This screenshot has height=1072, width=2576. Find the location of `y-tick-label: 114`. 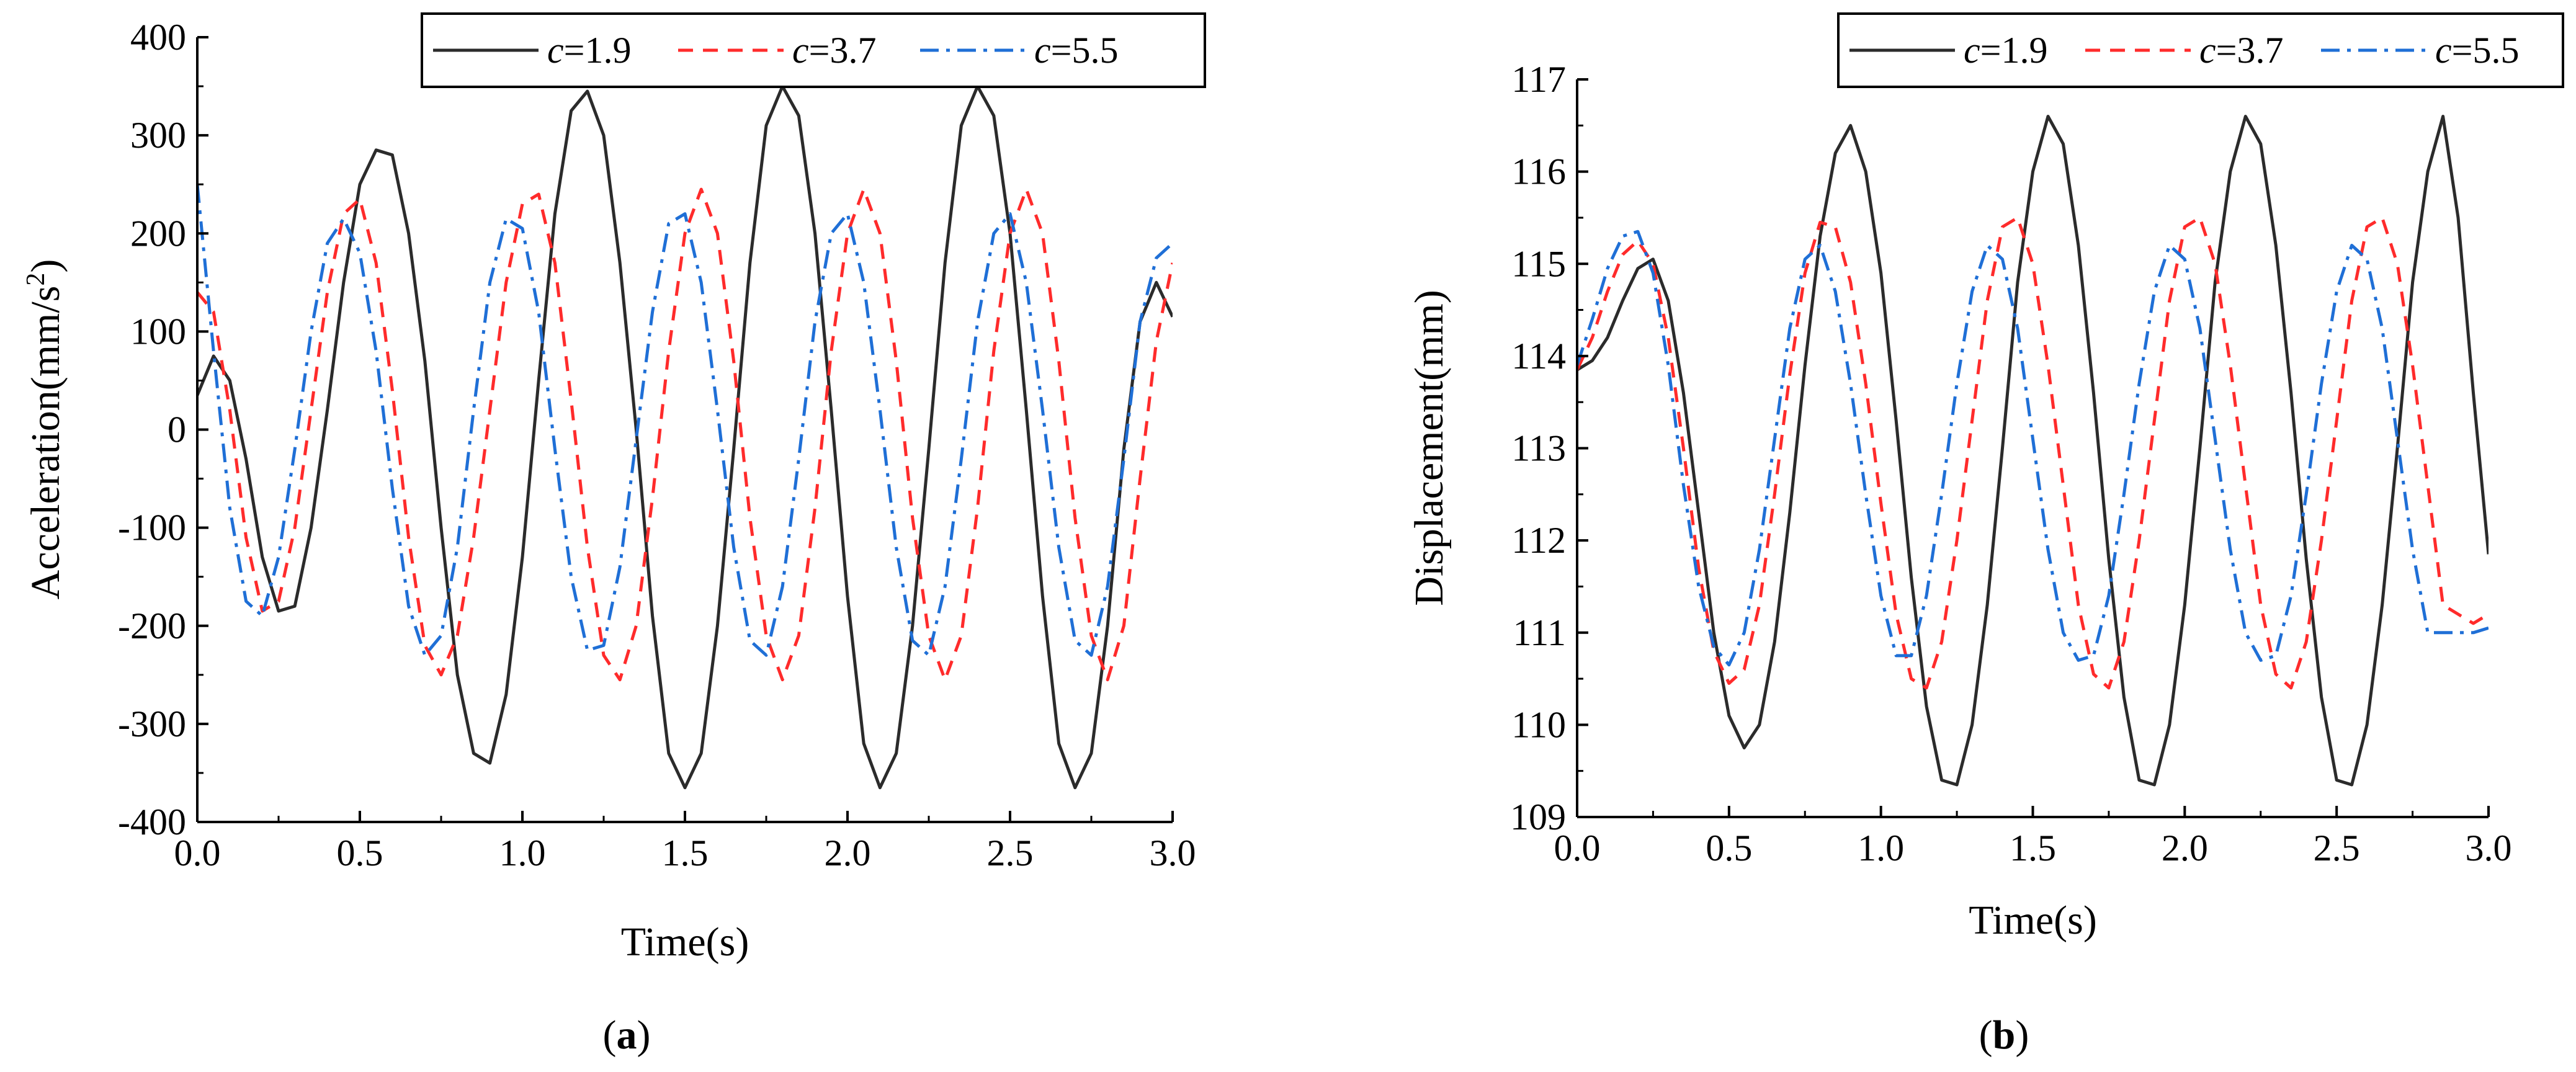

y-tick-label: 114 is located at coordinates (1538, 356).